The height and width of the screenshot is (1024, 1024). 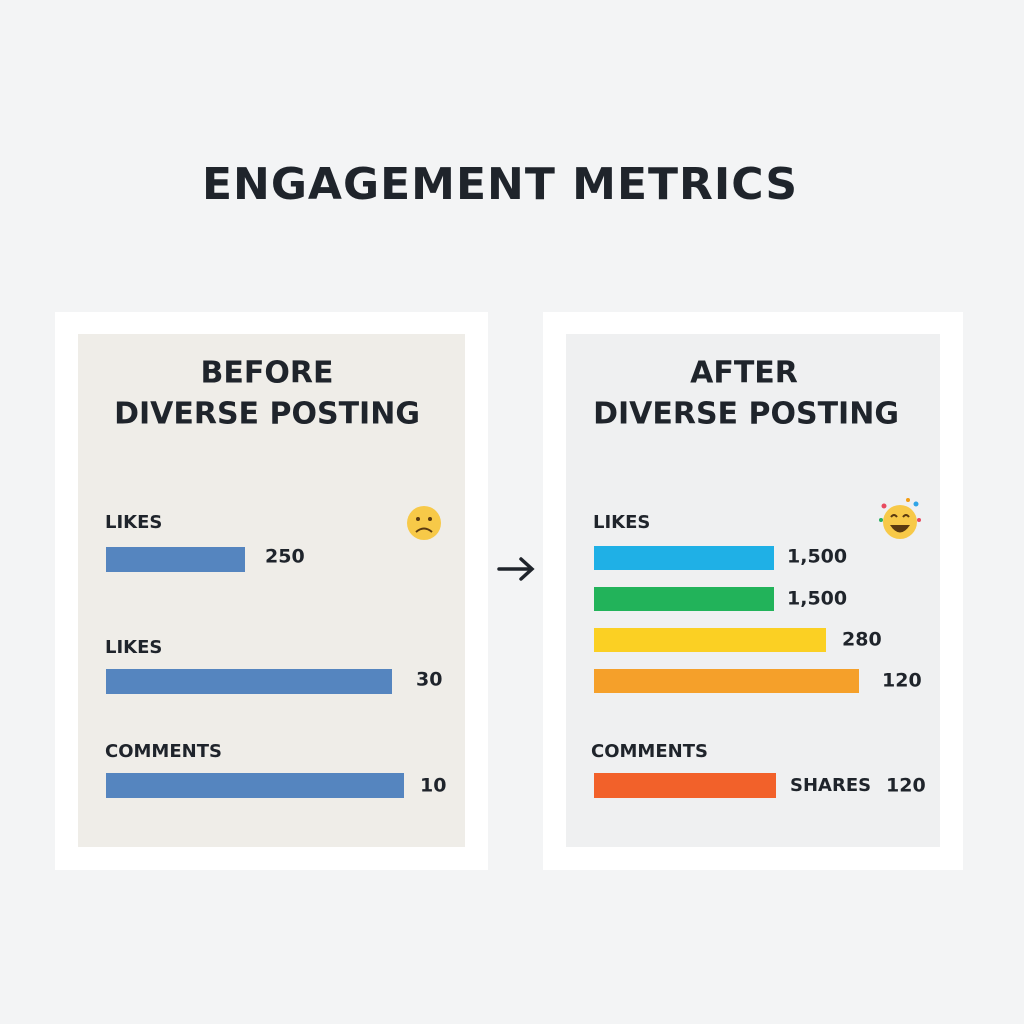 I want to click on metric-value: 10, so click(x=433, y=786).